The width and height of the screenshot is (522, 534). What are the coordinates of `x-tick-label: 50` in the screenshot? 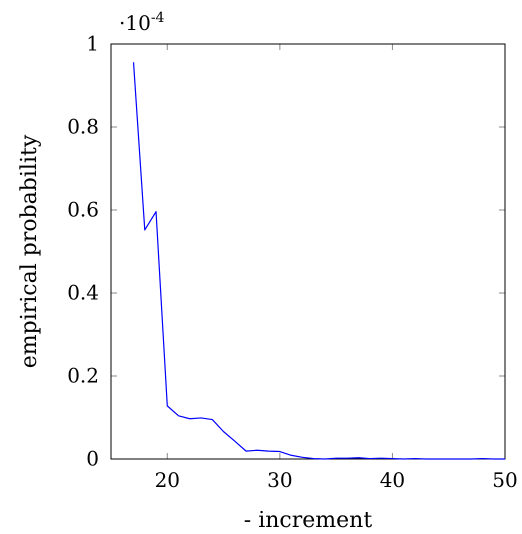 It's located at (505, 480).